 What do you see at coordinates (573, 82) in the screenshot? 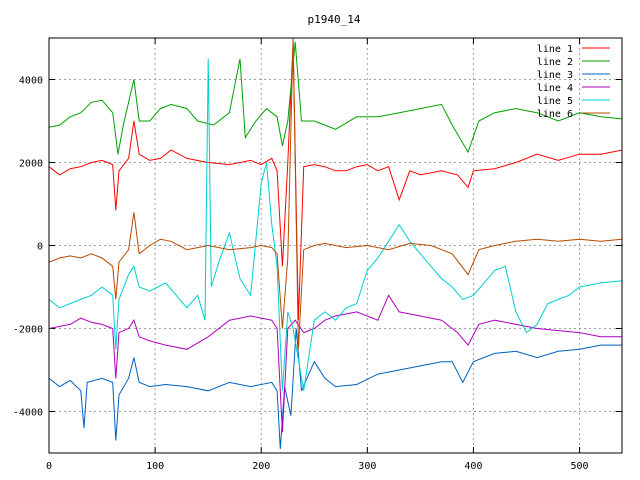
I see `legend: line 1 line 2 line 3 line 4 line 5 line 6` at bounding box center [573, 82].